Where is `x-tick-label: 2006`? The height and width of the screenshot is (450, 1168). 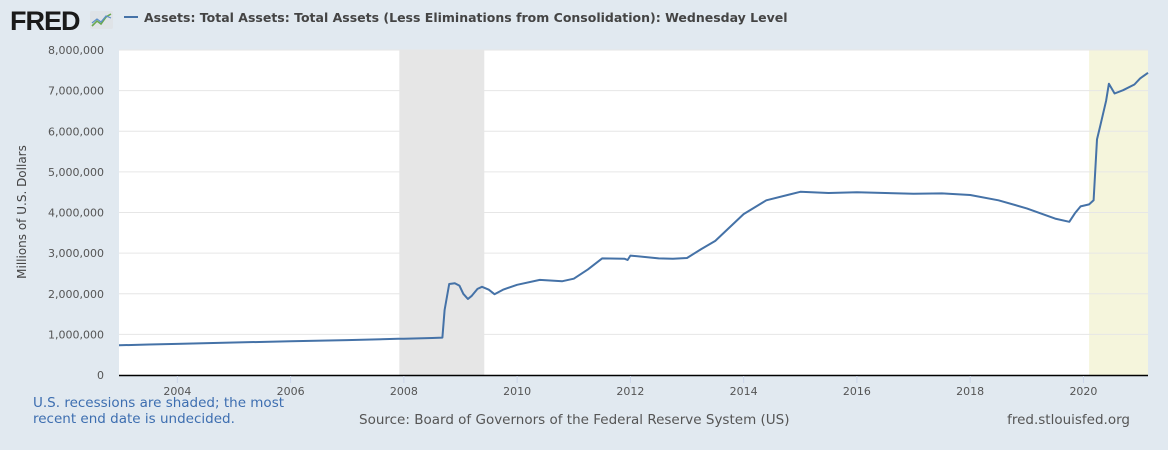 x-tick-label: 2006 is located at coordinates (291, 391).